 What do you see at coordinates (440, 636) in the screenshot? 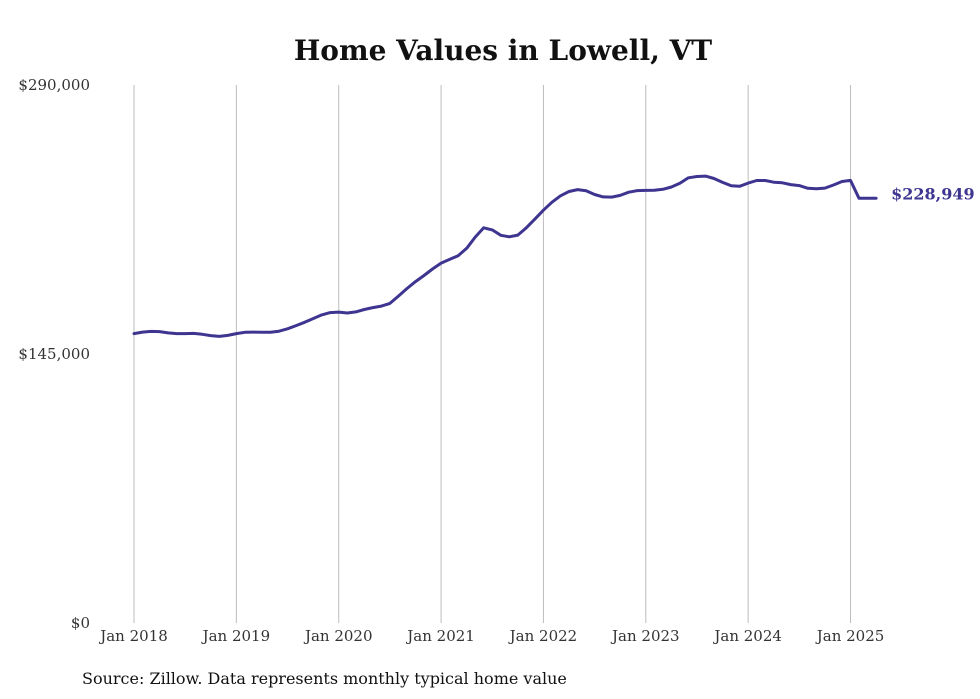
I see `x-tick-label: Jan 2021` at bounding box center [440, 636].